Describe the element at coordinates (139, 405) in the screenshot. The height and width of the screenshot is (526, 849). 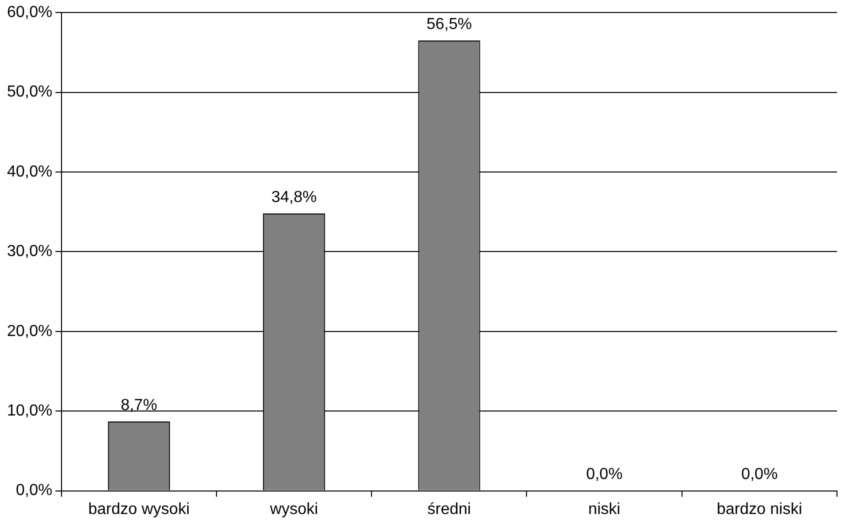
I see `data-label: 8,7%` at that location.